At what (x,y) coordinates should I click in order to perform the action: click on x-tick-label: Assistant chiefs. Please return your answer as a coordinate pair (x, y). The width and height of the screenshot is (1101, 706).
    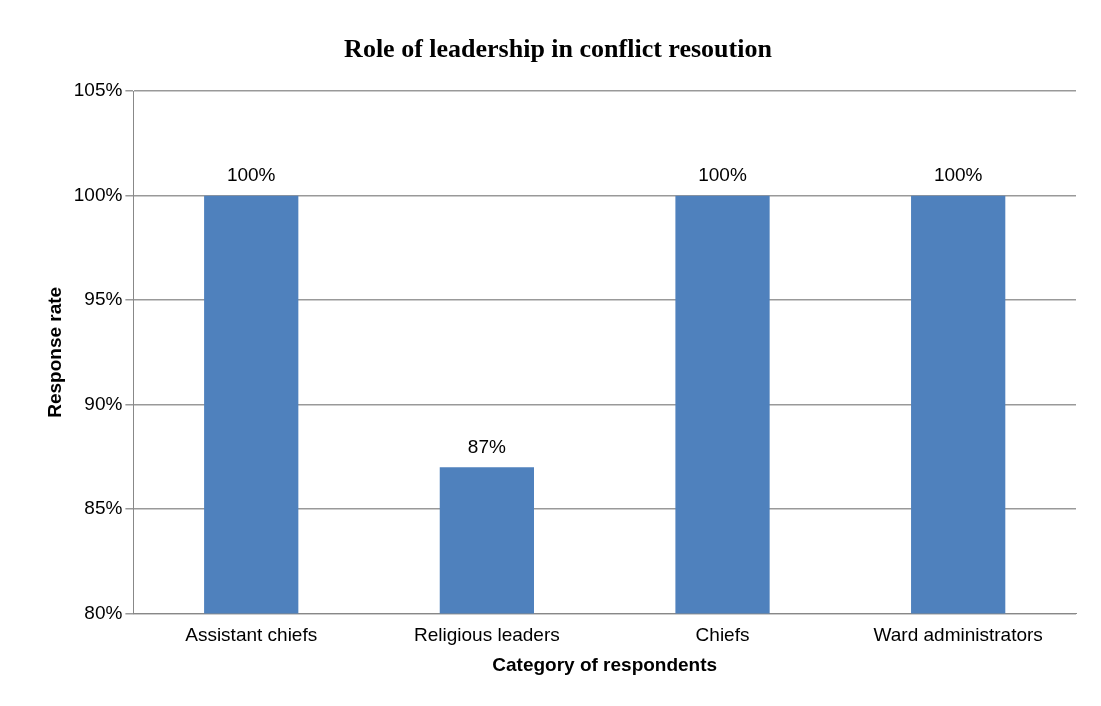
    Looking at the image, I should click on (251, 635).